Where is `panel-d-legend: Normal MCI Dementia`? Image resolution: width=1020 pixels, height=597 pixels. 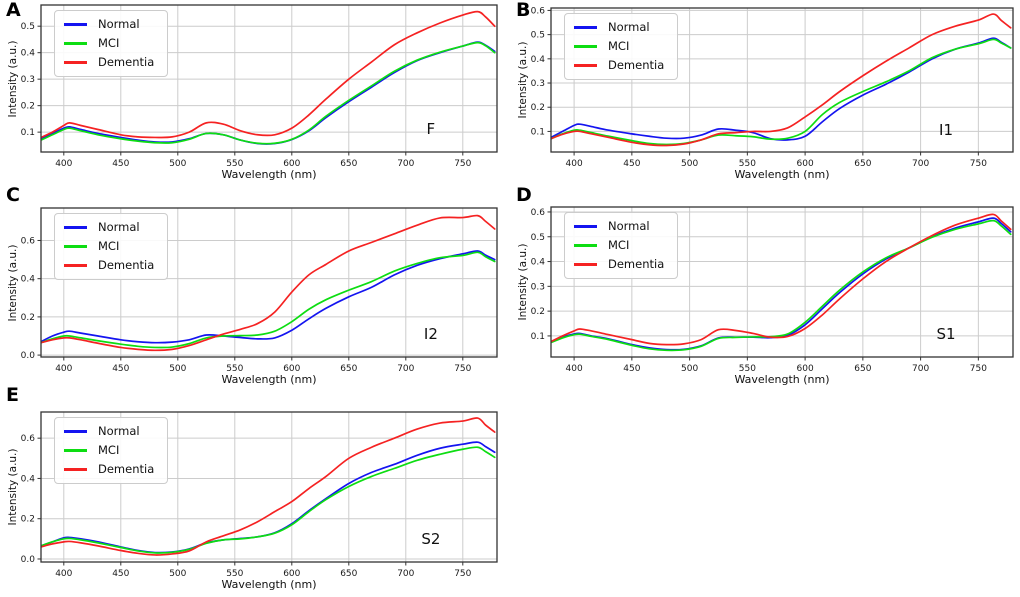
panel-d-legend: Normal MCI Dementia is located at coordinates (621, 245).